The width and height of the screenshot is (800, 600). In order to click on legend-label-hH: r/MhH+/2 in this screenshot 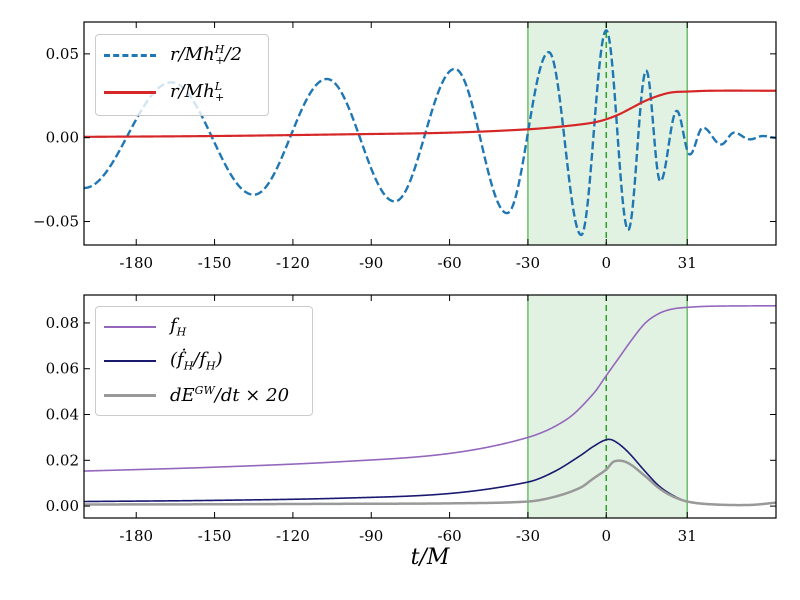, I will do `click(206, 55)`.